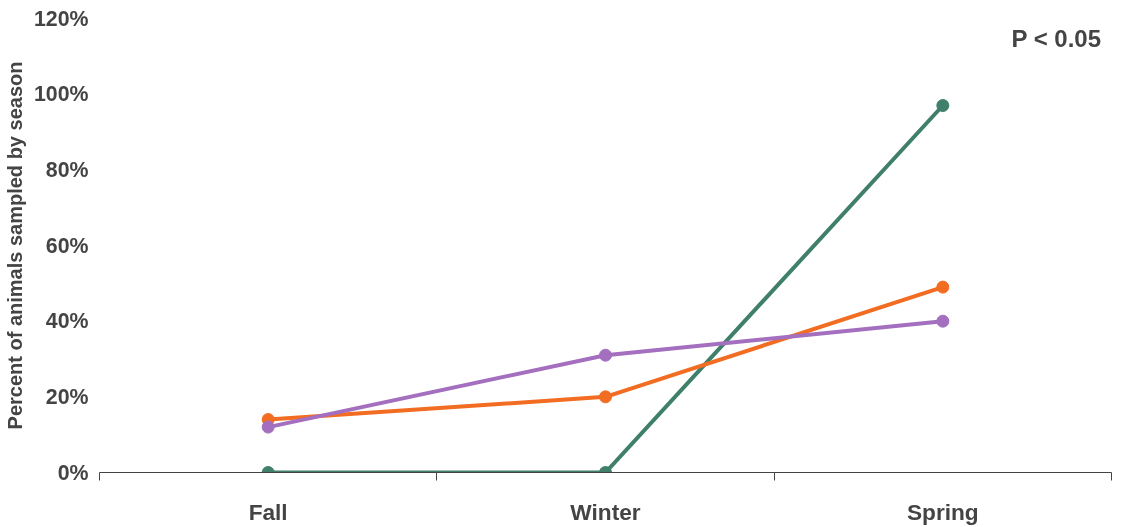  I want to click on x-tick-label: Fall, so click(268, 511).